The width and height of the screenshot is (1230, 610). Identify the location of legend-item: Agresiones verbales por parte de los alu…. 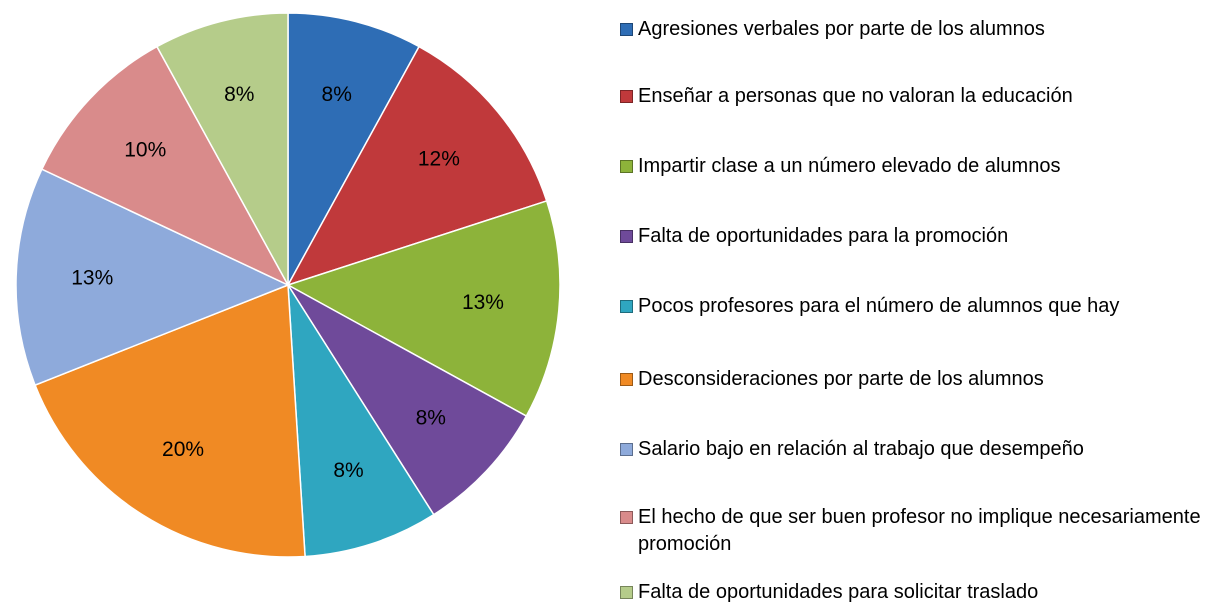
(920, 29).